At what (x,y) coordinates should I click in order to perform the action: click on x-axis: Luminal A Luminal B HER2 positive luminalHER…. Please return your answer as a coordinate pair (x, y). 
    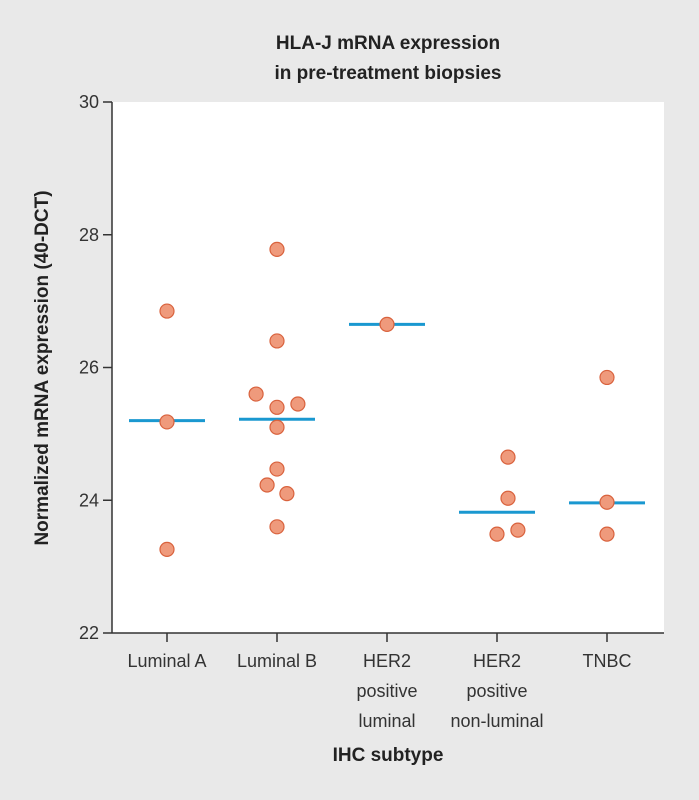
    Looking at the image, I should click on (388, 681).